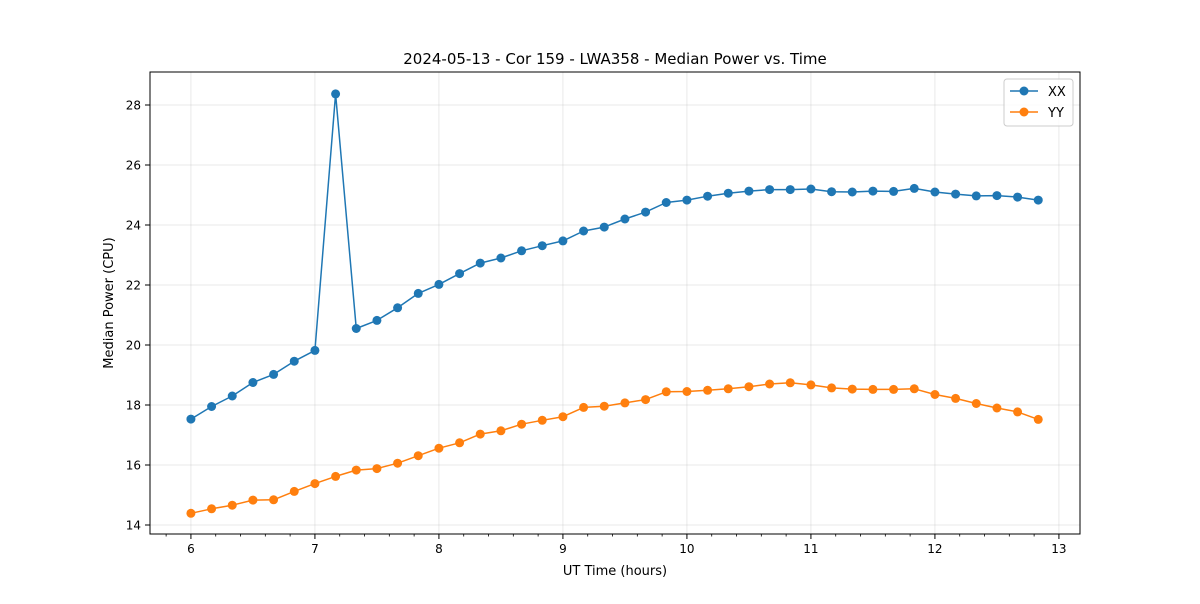 This screenshot has width=1200, height=604. I want to click on x-axis-label: UT Time (hours), so click(615, 571).